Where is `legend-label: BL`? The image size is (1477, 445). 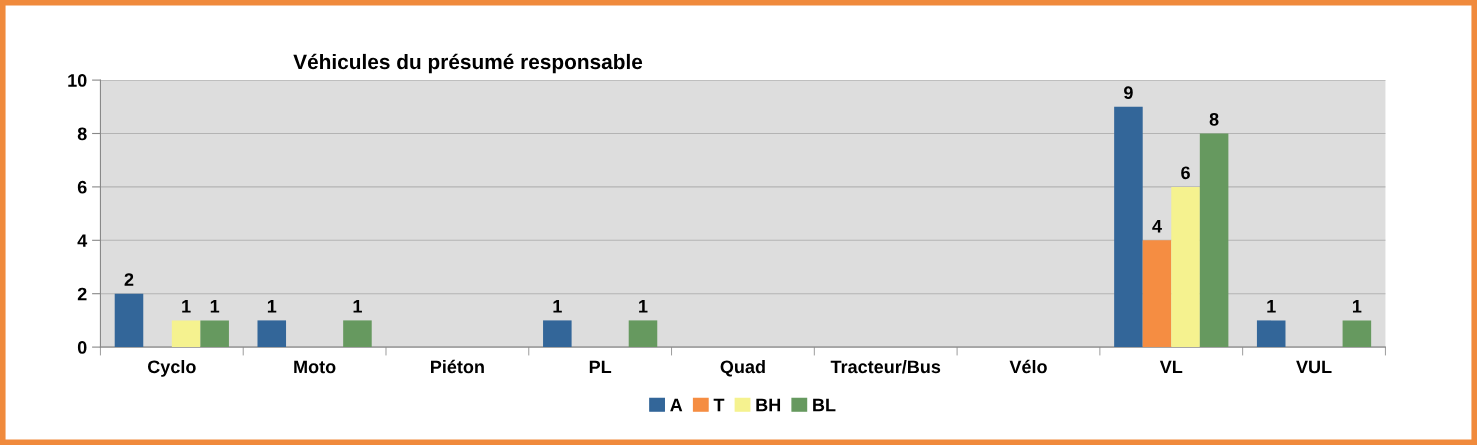 legend-label: BL is located at coordinates (824, 405).